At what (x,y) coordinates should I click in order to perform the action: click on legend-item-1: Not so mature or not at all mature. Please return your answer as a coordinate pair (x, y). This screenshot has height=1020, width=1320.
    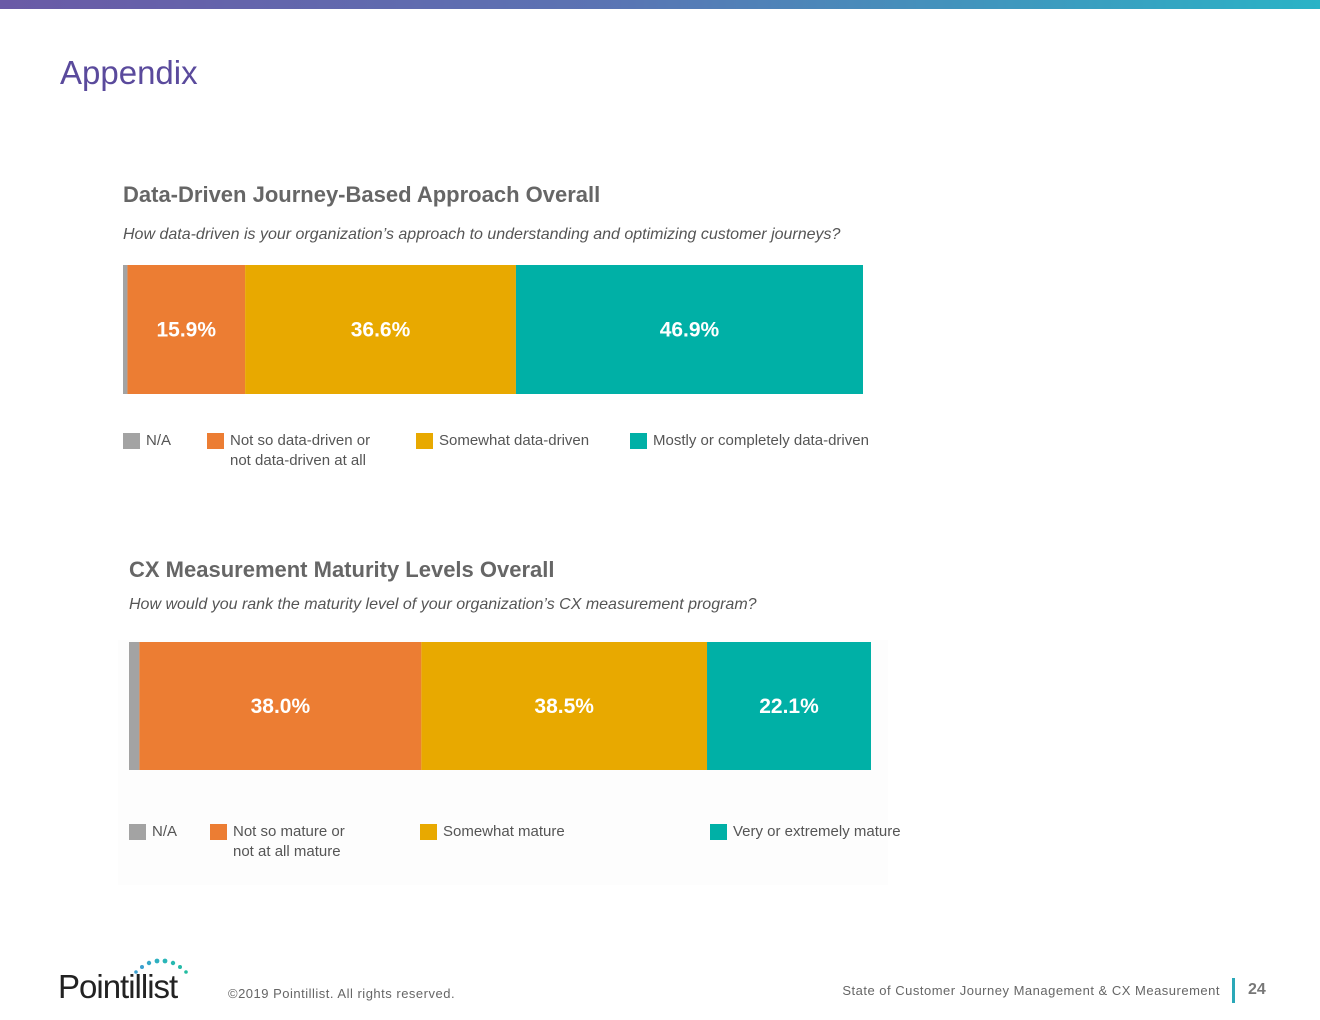
    Looking at the image, I should click on (277, 842).